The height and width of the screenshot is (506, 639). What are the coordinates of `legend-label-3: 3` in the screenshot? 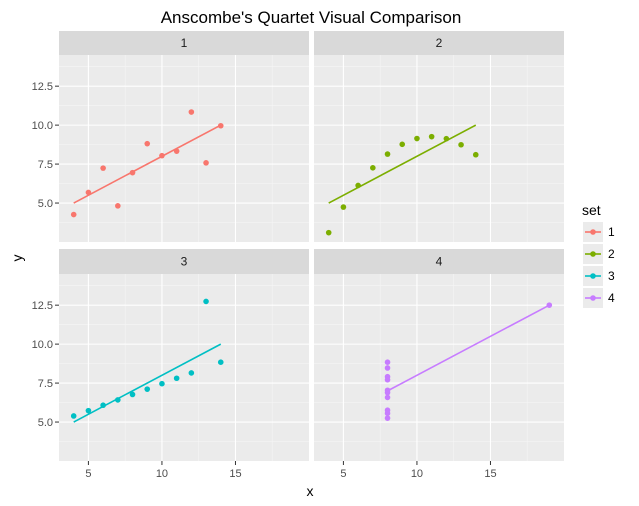 It's located at (611, 276).